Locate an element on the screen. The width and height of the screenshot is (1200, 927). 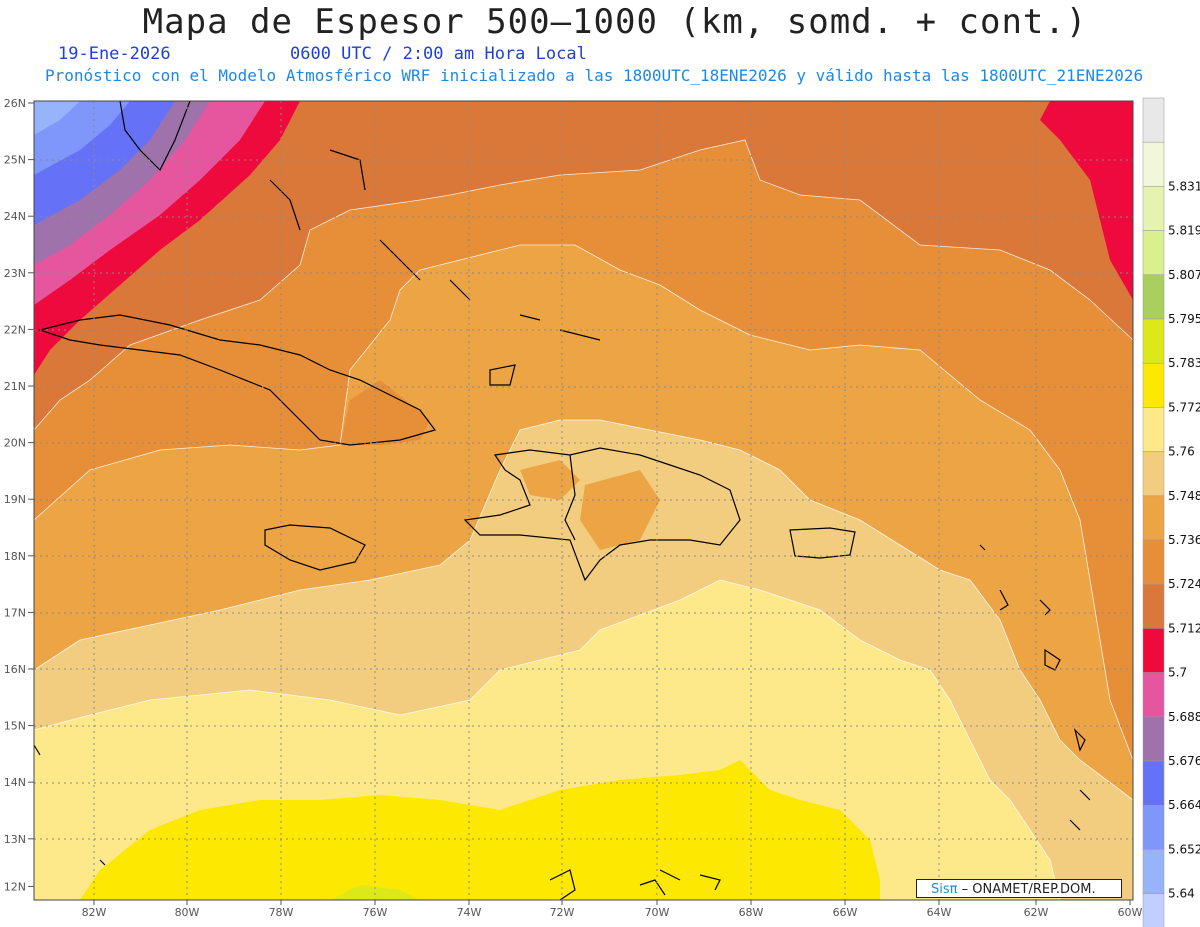
sispi-brand: Sisπ is located at coordinates (944, 889).